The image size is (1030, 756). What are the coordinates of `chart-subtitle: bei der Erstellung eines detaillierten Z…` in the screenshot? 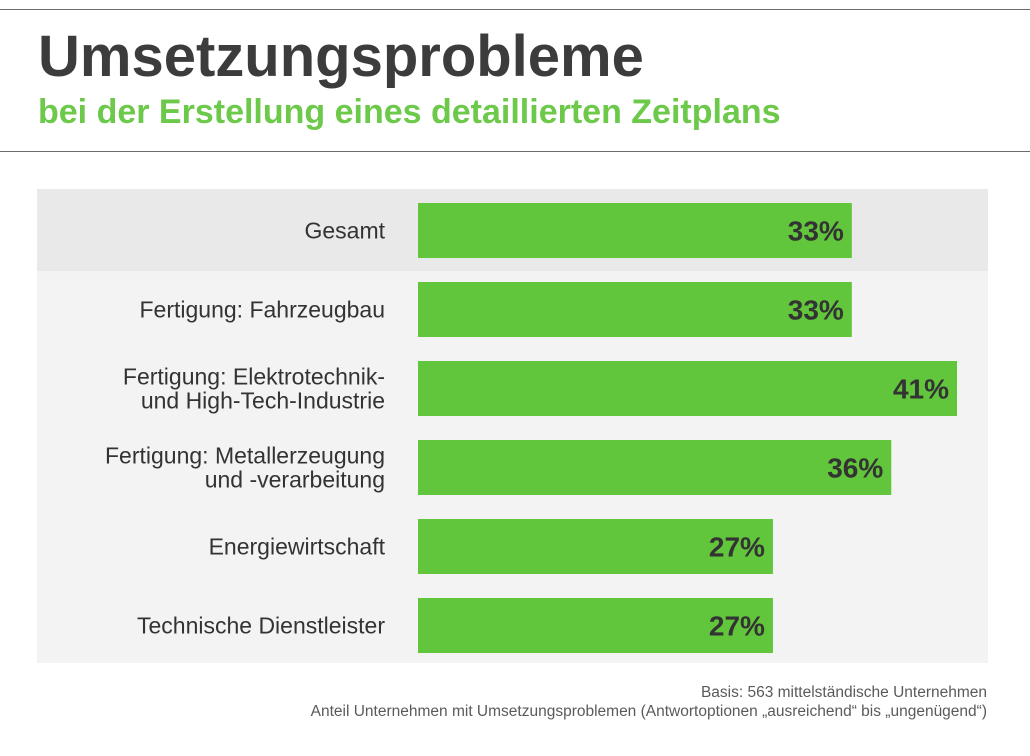 It's located at (409, 112).